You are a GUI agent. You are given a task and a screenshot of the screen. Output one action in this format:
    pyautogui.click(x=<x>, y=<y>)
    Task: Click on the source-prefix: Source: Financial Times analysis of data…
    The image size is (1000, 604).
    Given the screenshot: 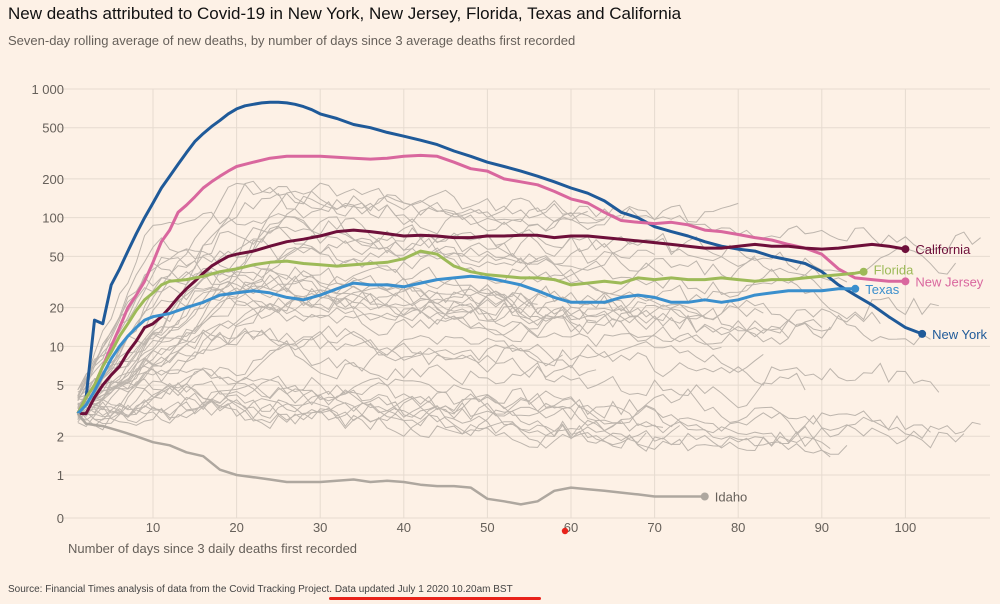 What is the action you would take?
    pyautogui.click(x=170, y=589)
    